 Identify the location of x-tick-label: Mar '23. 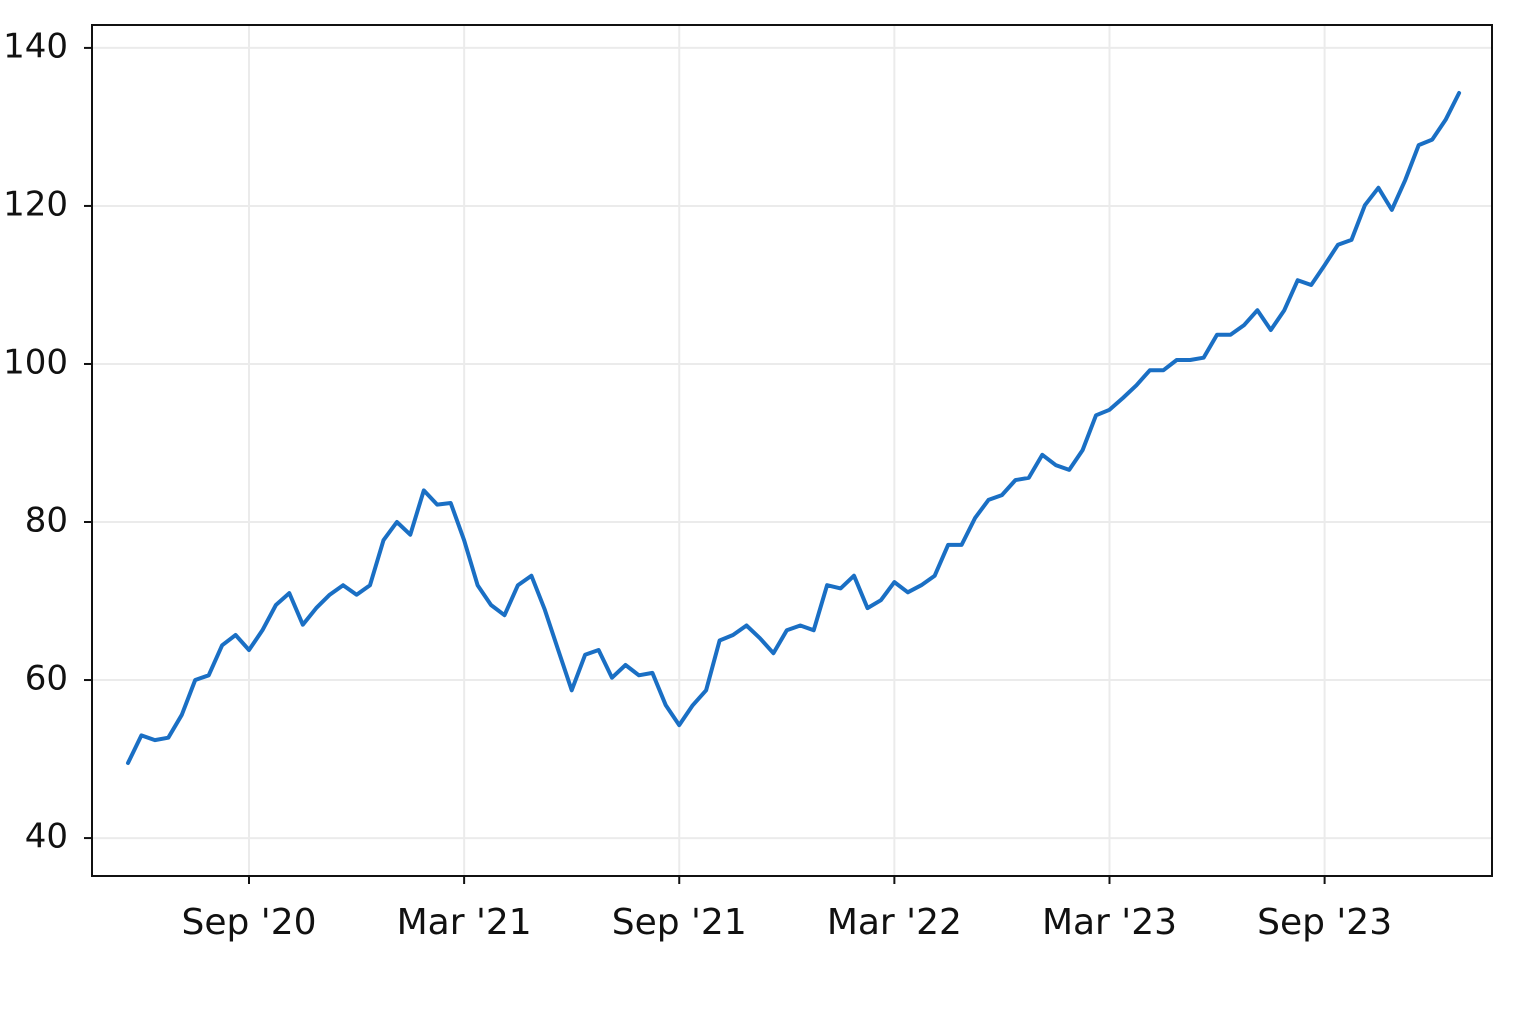
(1109, 922).